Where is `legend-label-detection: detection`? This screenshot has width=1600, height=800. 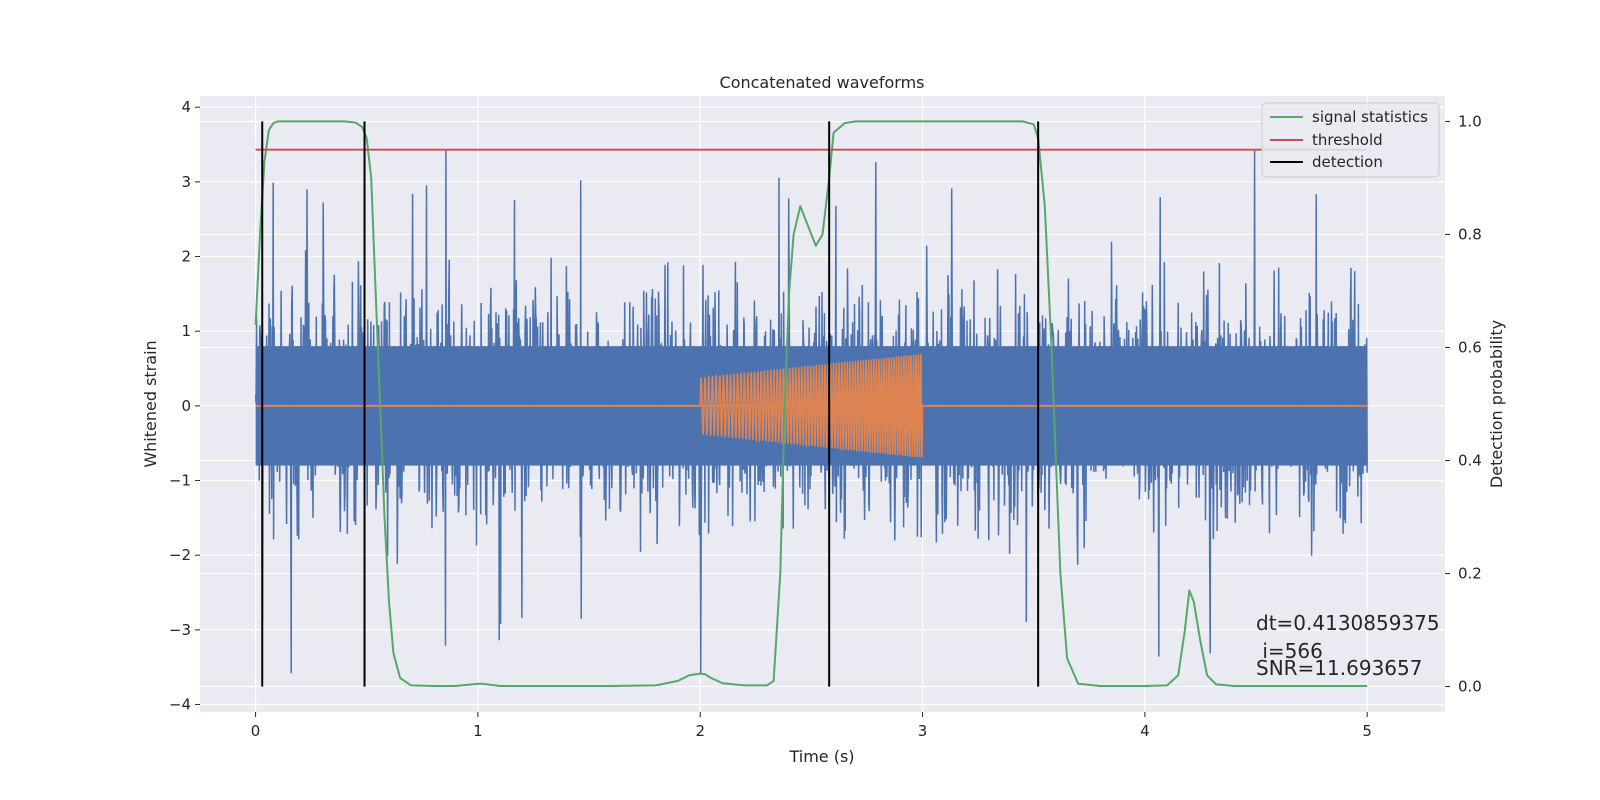
legend-label-detection: detection is located at coordinates (1347, 162).